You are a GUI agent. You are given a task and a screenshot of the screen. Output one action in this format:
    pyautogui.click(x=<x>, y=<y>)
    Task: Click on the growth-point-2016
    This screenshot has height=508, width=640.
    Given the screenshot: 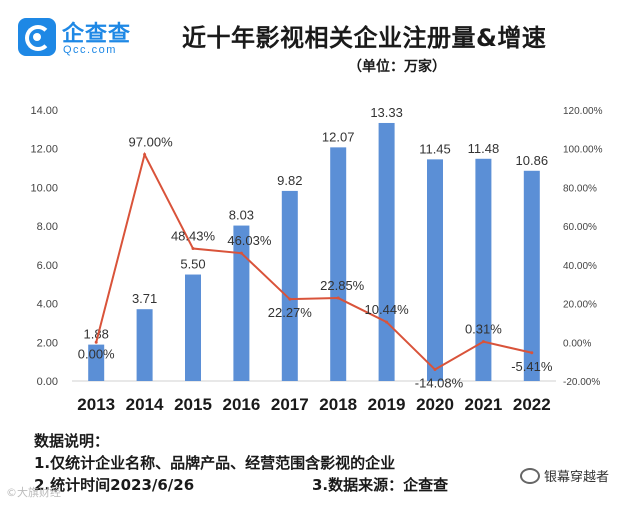 What is the action you would take?
    pyautogui.click(x=241, y=253)
    